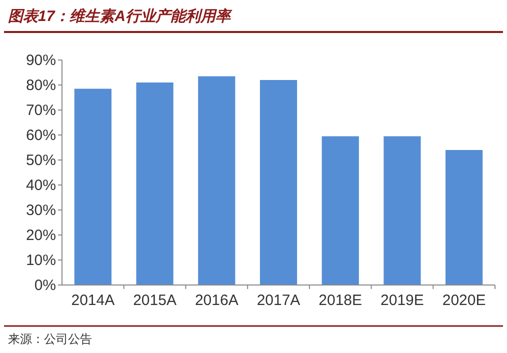  What do you see at coordinates (464, 300) in the screenshot?
I see `xtick: 2020E` at bounding box center [464, 300].